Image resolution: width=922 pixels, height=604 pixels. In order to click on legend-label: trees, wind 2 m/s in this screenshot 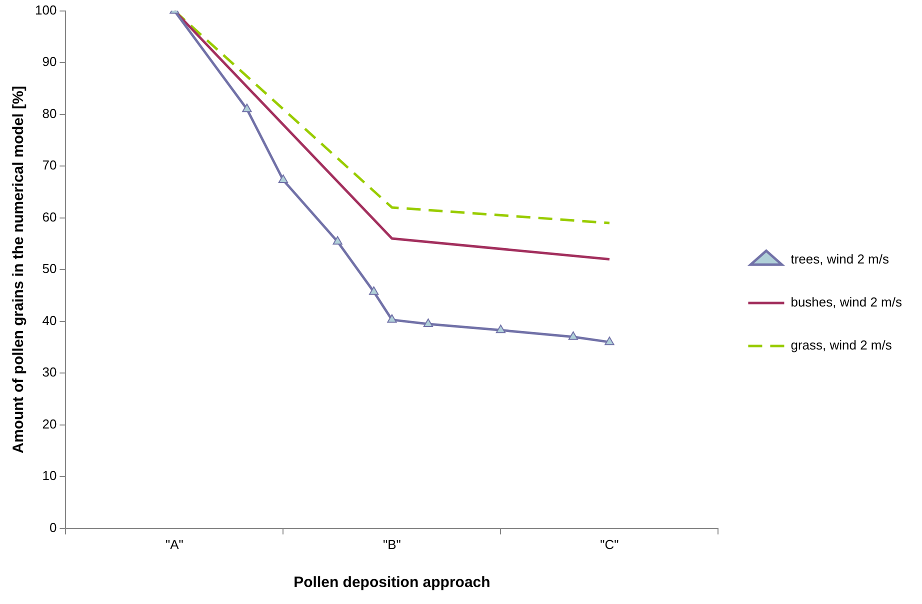, I will do `click(840, 259)`.